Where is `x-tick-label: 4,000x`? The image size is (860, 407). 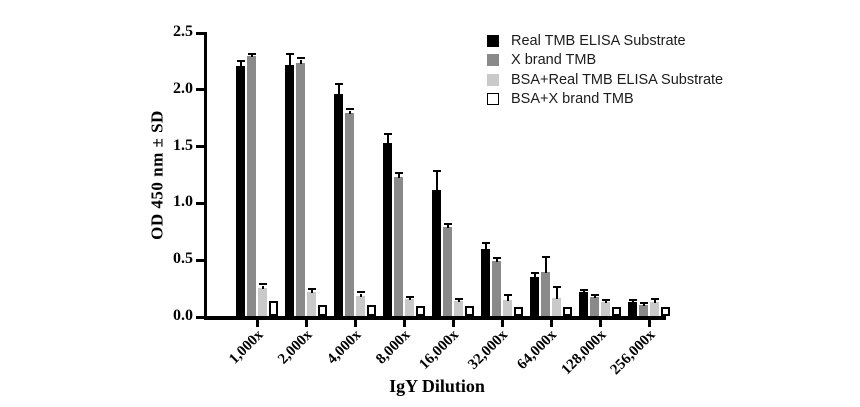
x-tick-label: 4,000x is located at coordinates (344, 347).